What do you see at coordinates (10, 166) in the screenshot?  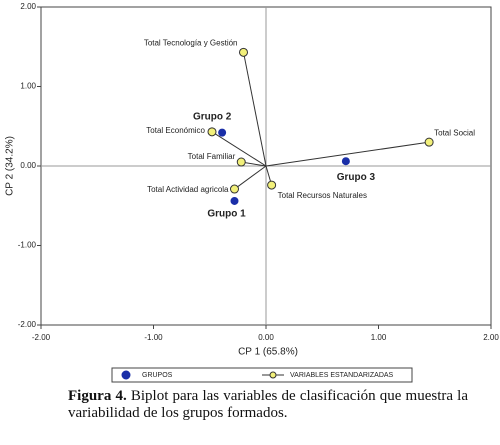 I see `y-axis-title: CP 2 (34.2%)` at bounding box center [10, 166].